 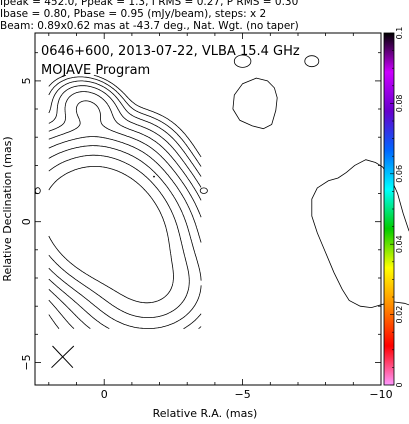 What do you see at coordinates (360, 234) in the screenshot?
I see `polarization-contour-jet` at bounding box center [360, 234].